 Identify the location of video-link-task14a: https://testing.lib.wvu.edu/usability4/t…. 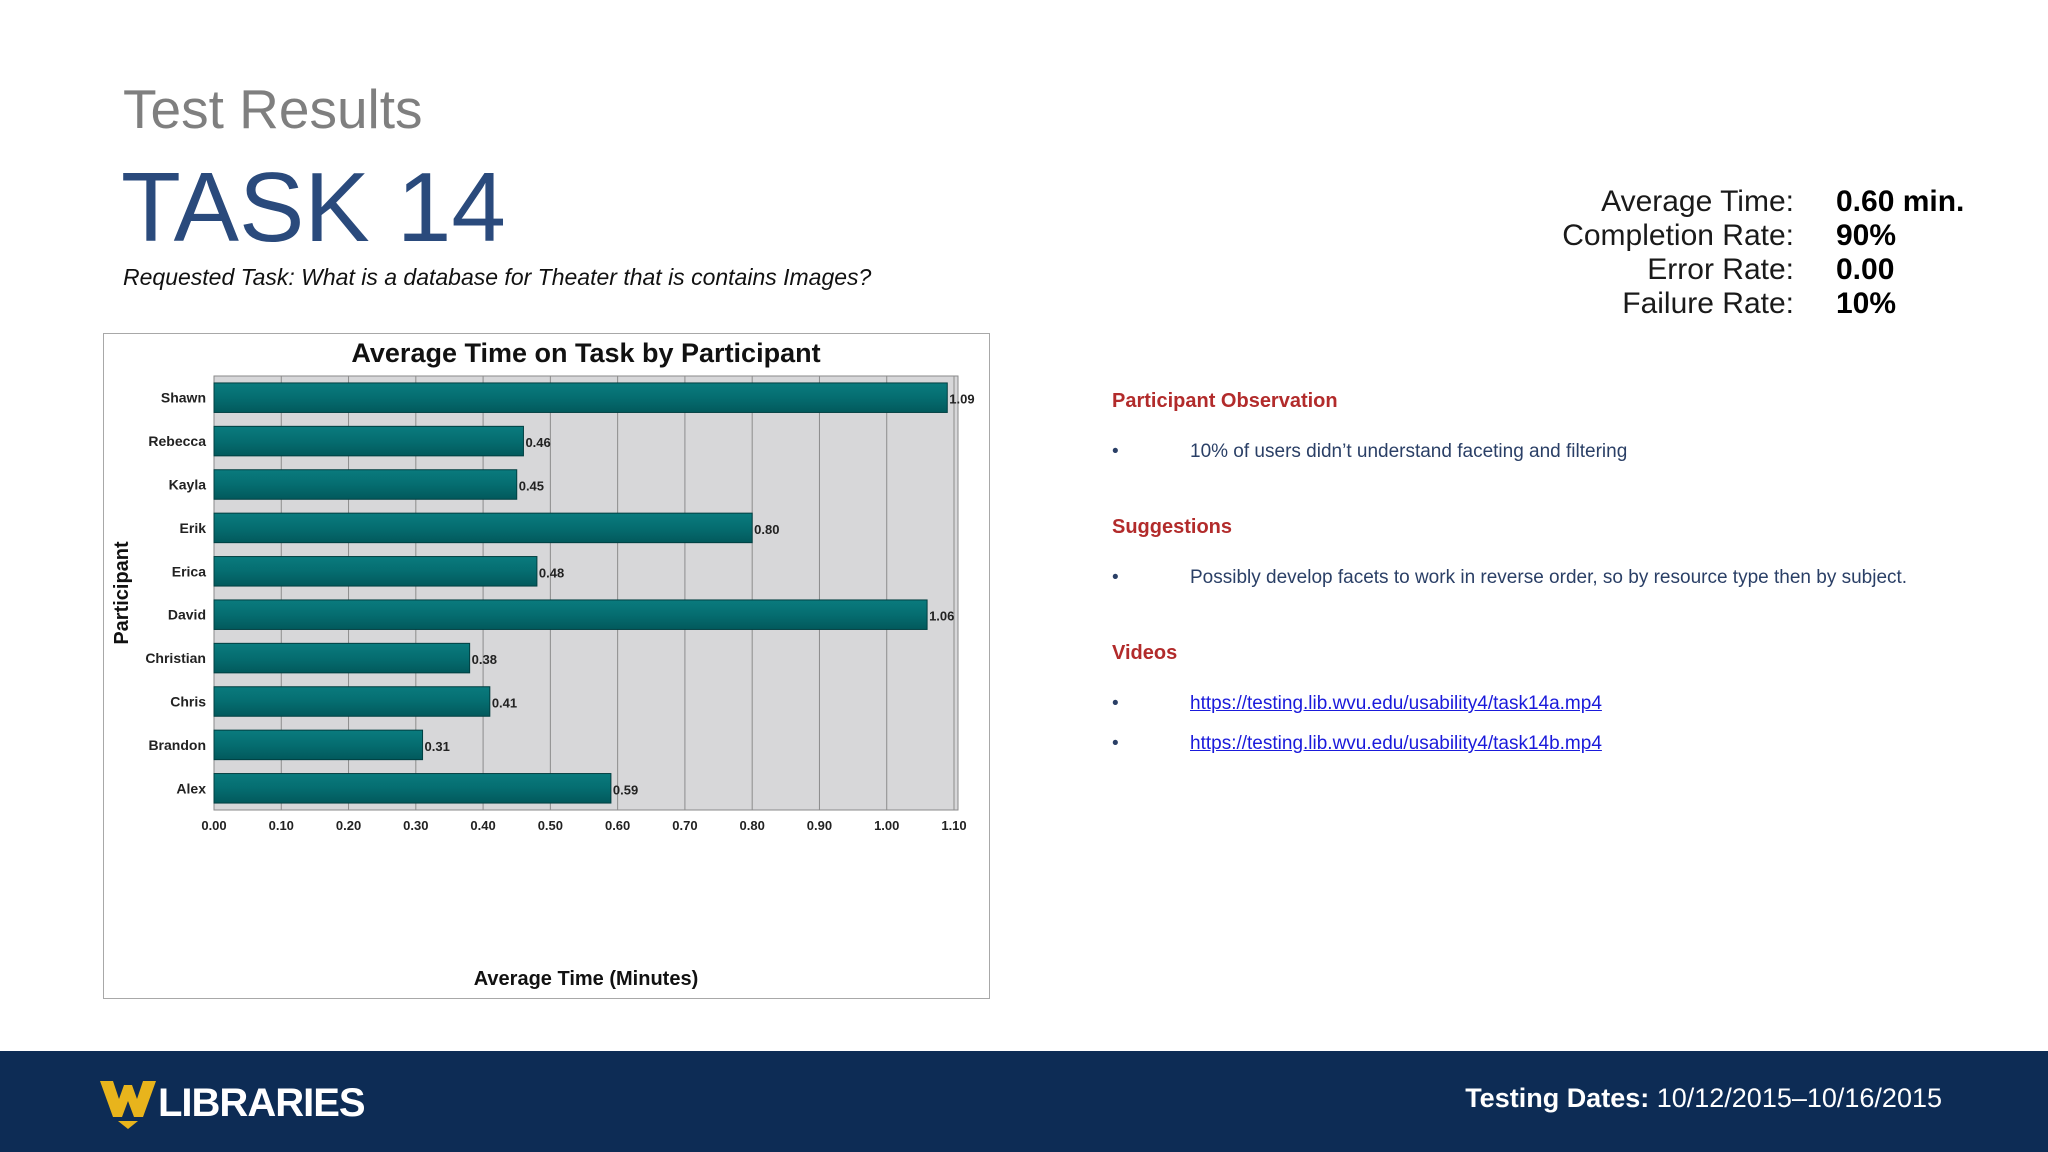
(1396, 703).